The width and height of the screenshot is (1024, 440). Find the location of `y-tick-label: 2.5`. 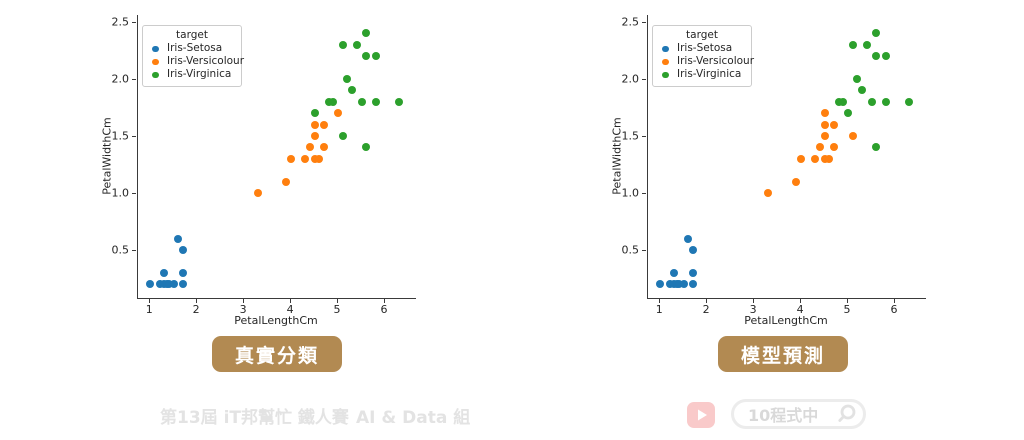

y-tick-label: 2.5 is located at coordinates (630, 22).